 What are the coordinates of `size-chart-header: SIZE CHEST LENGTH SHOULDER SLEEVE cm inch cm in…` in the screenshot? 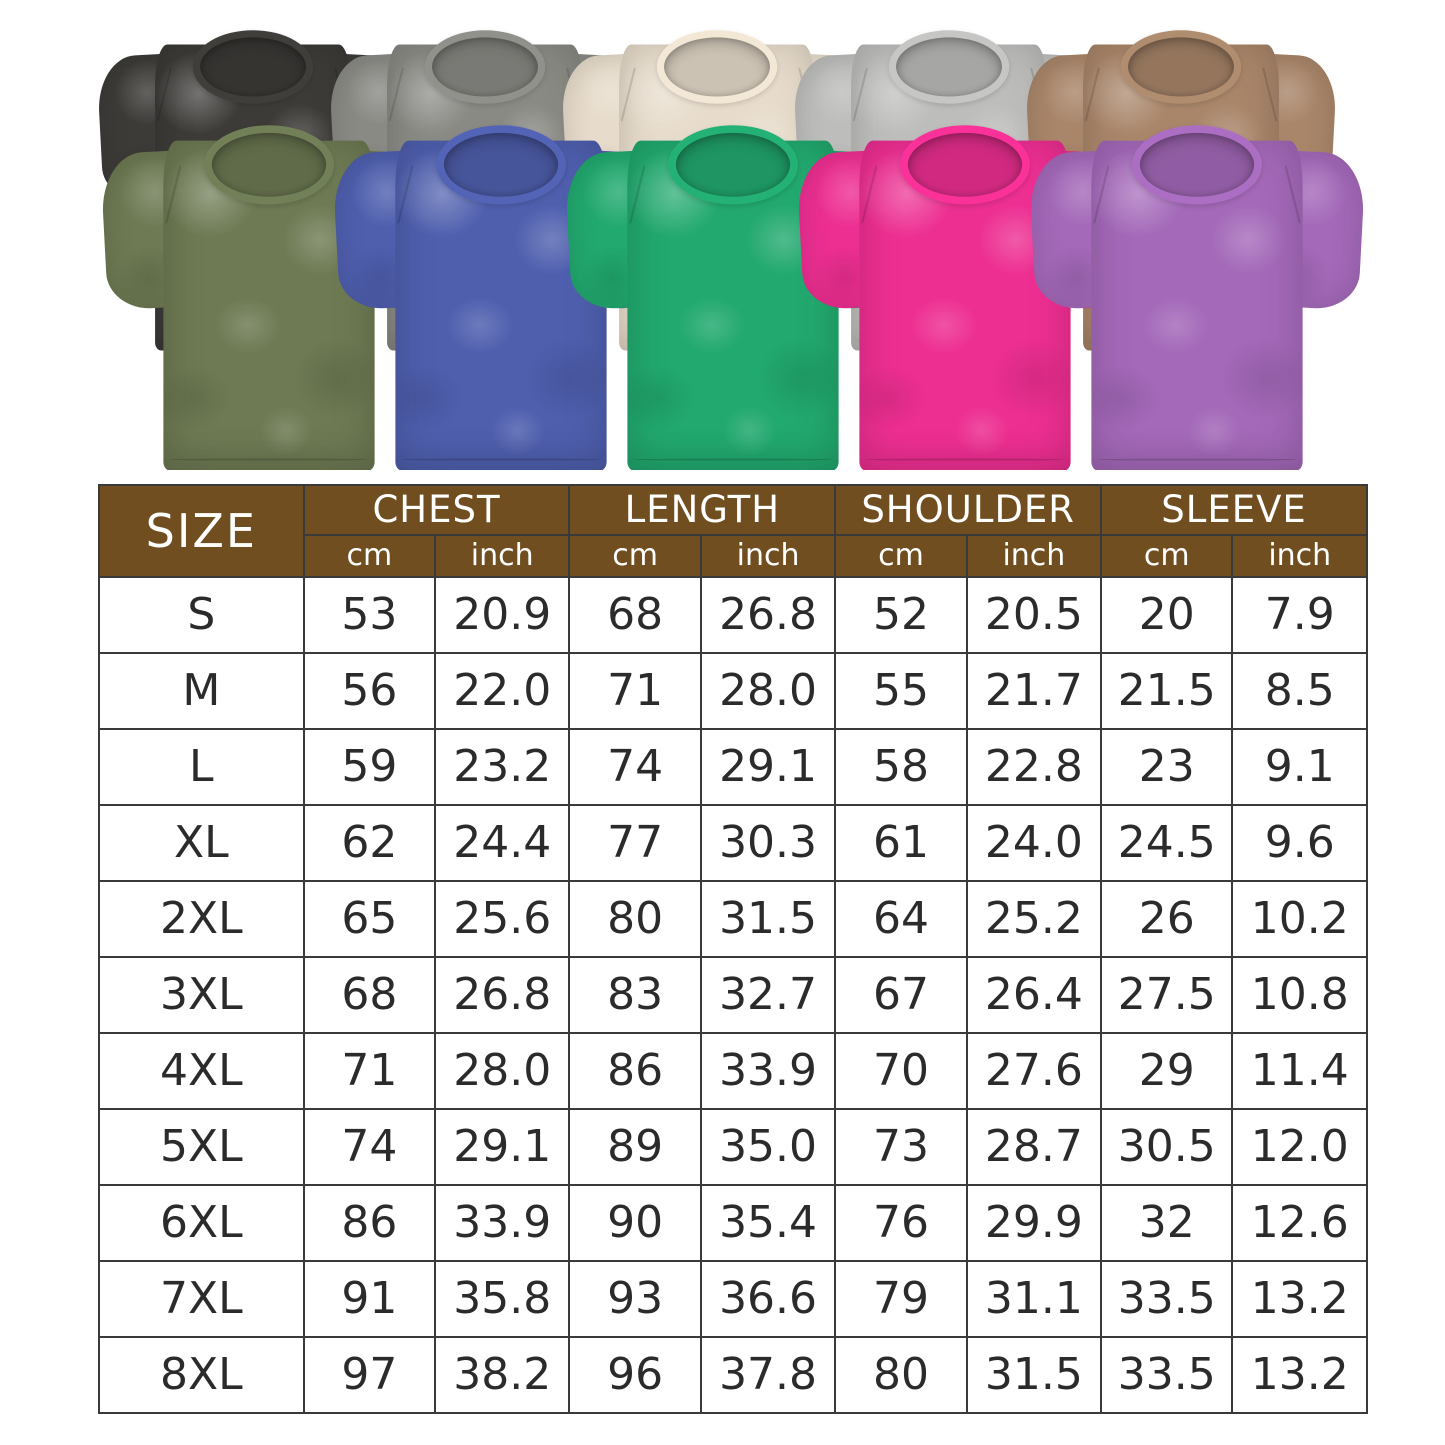 It's located at (733, 531).